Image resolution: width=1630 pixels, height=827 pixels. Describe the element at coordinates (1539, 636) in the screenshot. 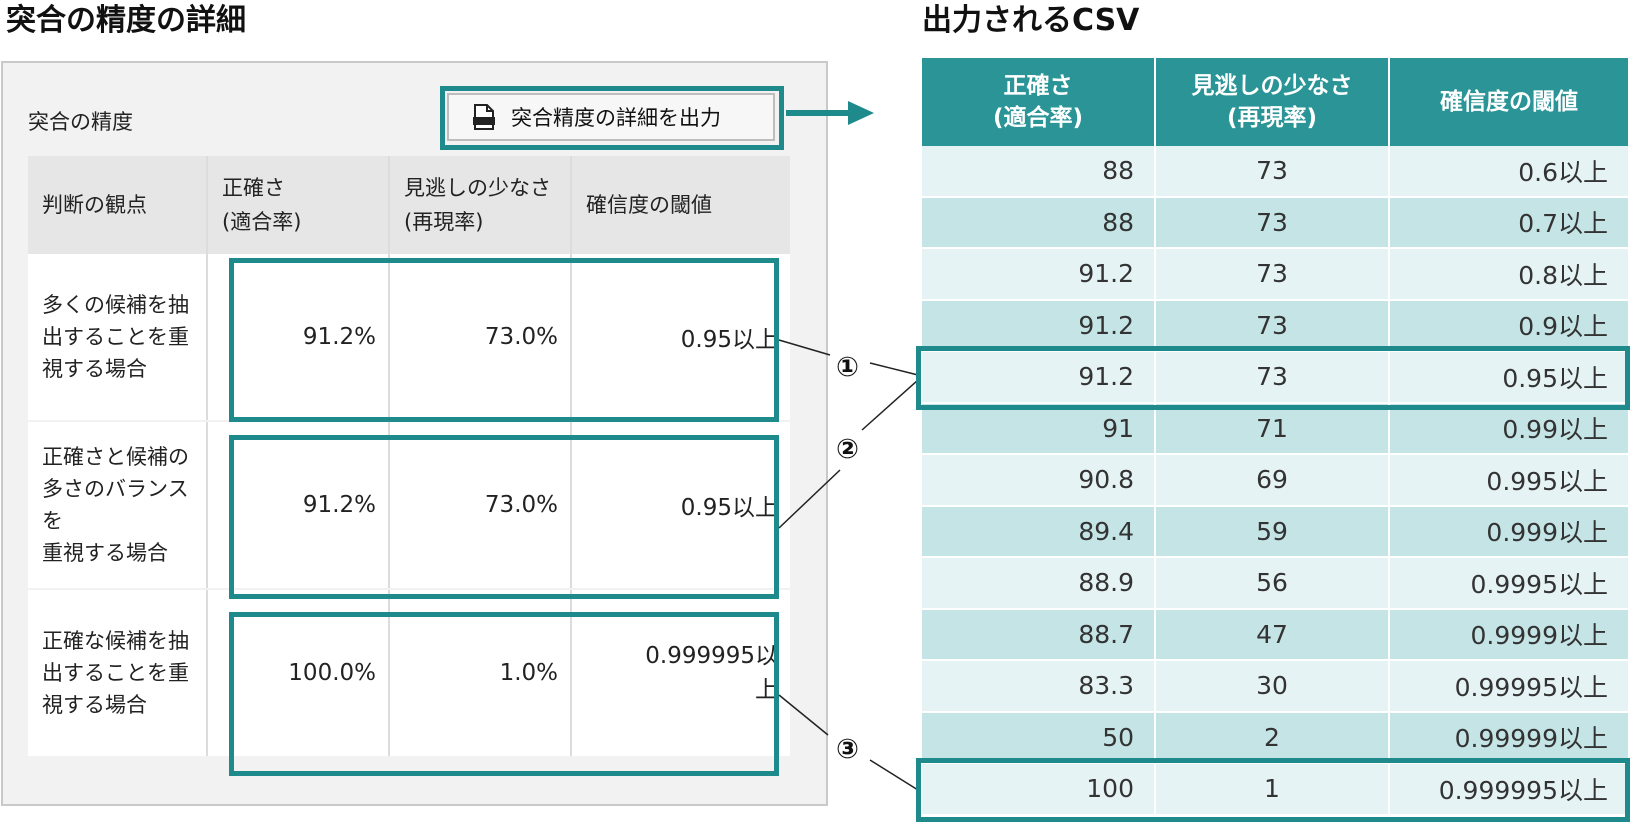

I see `csv-threshold-cell: 0.9999以上` at that location.